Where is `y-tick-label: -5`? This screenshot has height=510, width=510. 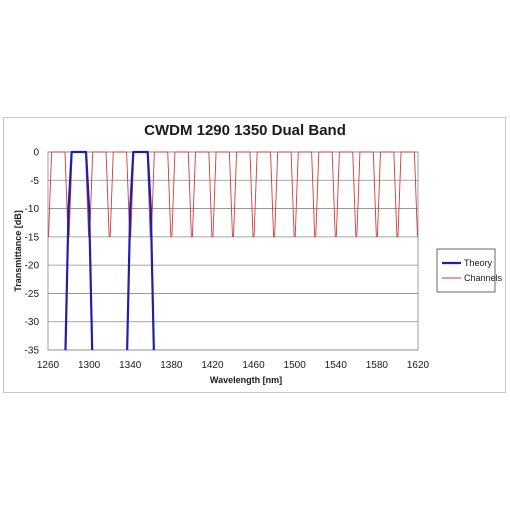 y-tick-label: -5 is located at coordinates (34, 181).